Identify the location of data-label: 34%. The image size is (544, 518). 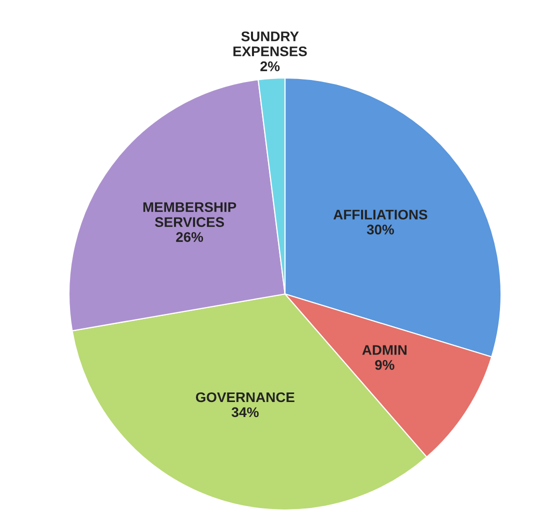
(245, 412).